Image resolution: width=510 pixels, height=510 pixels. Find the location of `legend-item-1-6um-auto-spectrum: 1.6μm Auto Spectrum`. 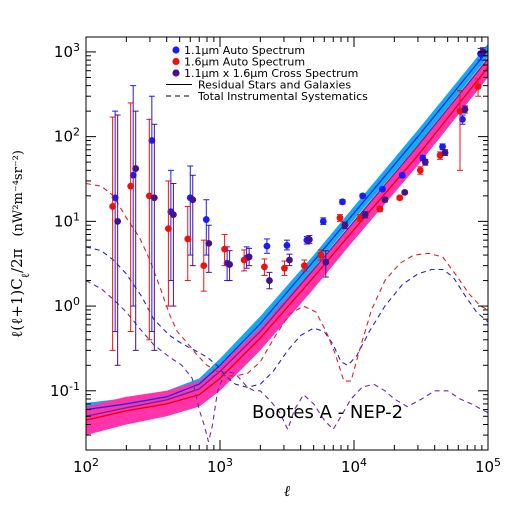

legend-item-1-6um-auto-spectrum: 1.6μm Auto Spectrum is located at coordinates (238, 62).